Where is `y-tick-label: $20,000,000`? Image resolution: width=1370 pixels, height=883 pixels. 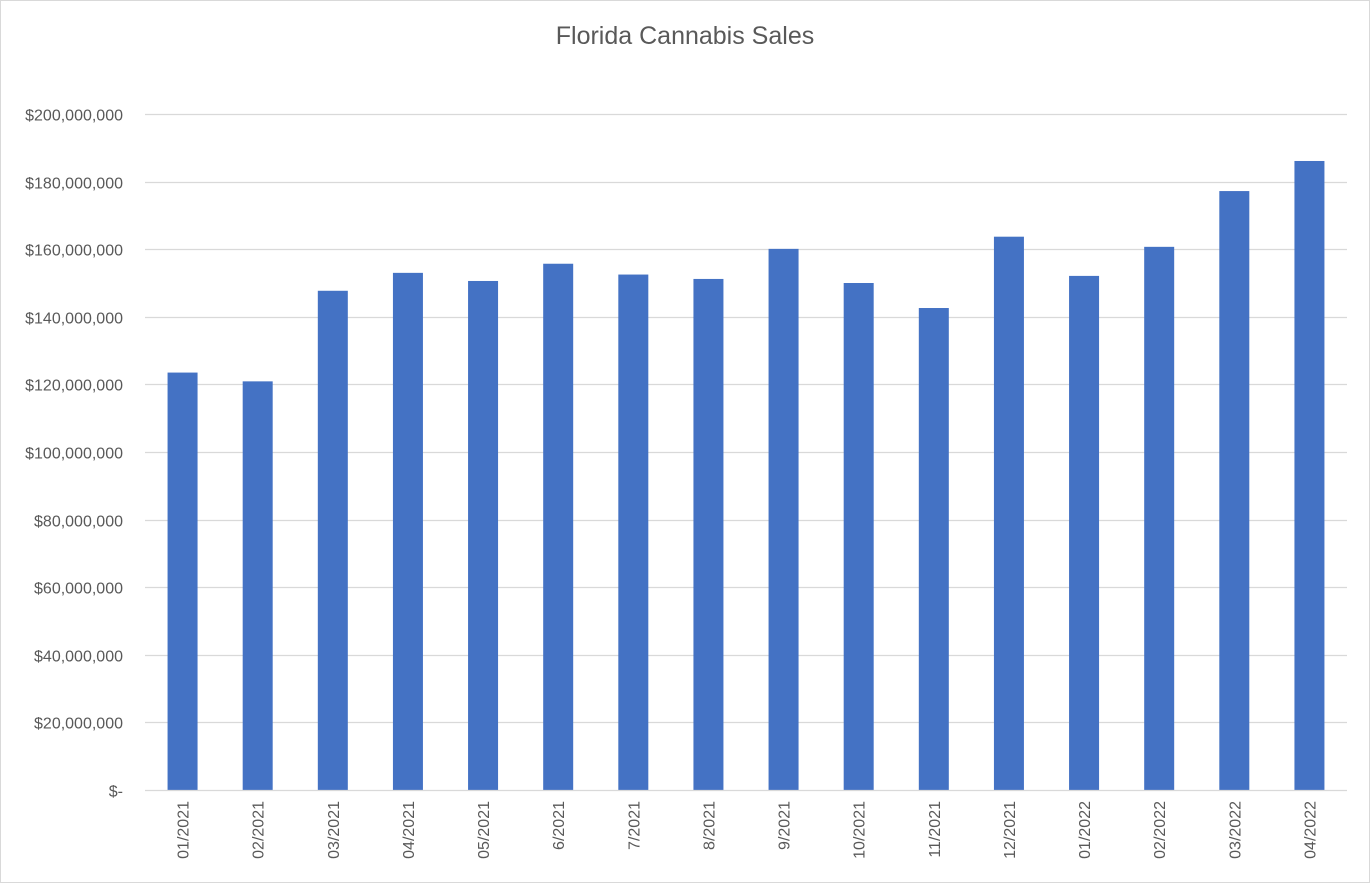 y-tick-label: $20,000,000 is located at coordinates (78, 724).